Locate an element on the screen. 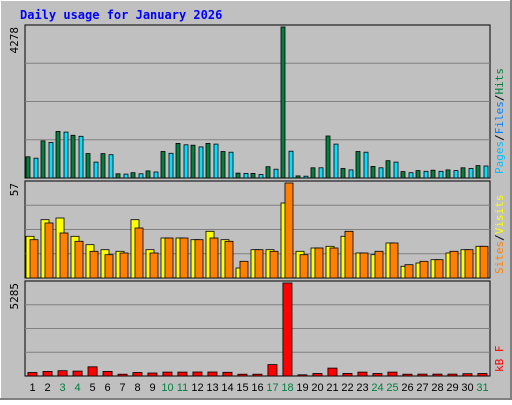 The height and width of the screenshot is (405, 512). x-tick-label: 10 is located at coordinates (167, 388).